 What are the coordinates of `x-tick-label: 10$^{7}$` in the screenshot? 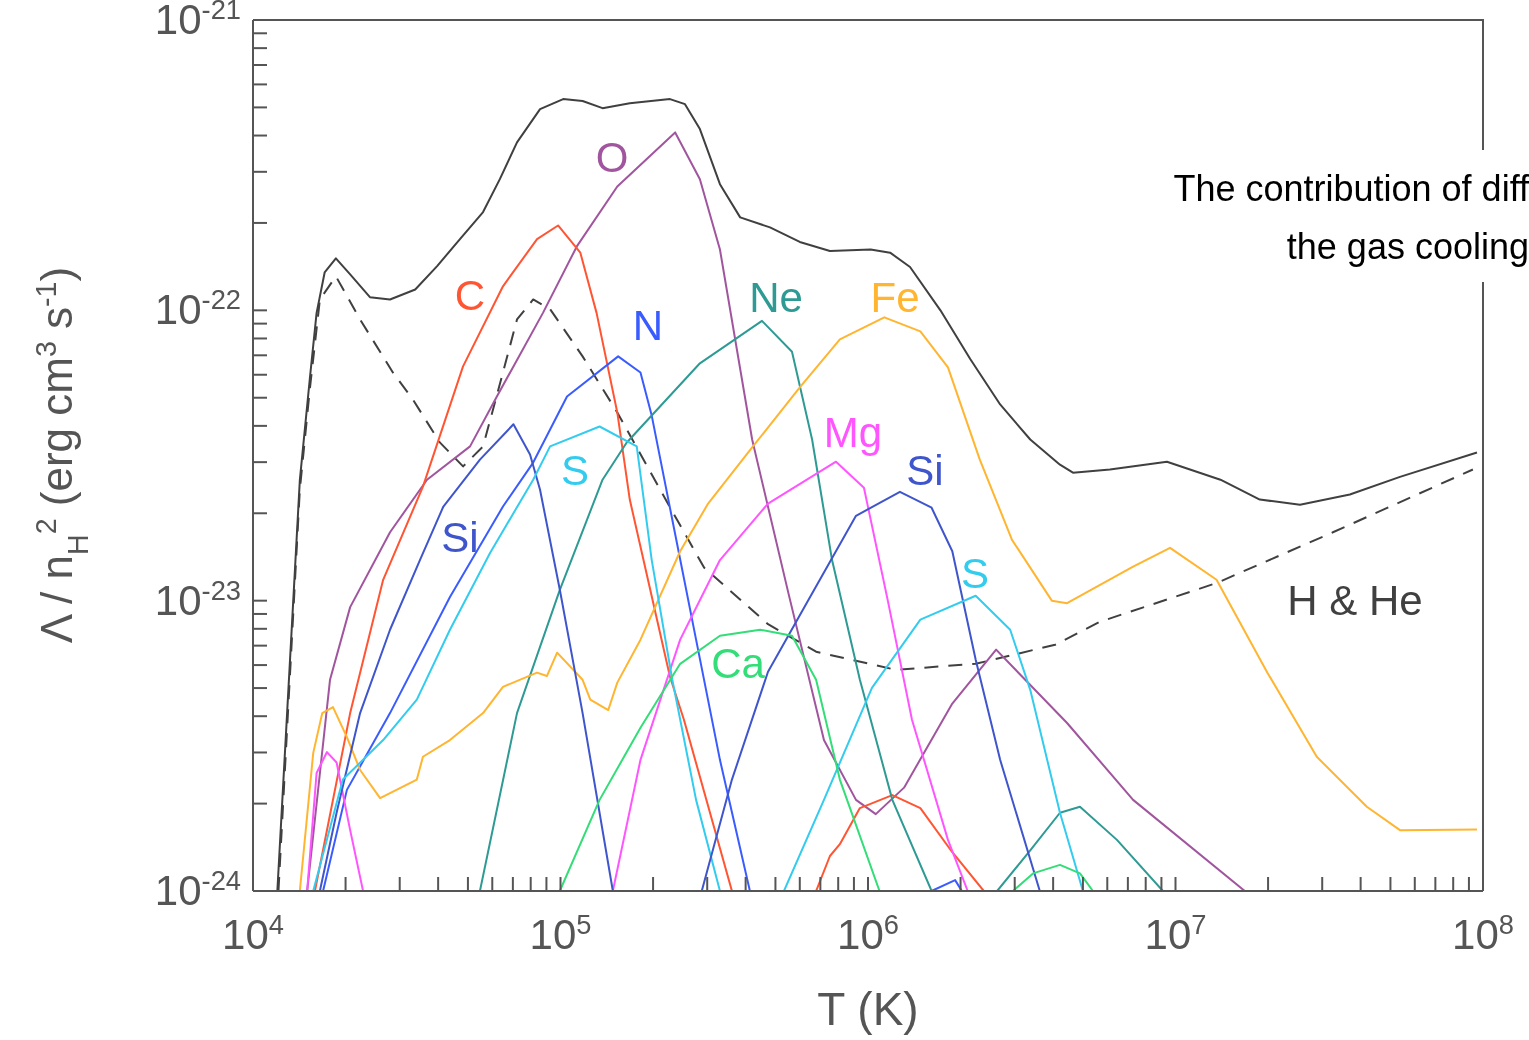 It's located at (1175, 933).